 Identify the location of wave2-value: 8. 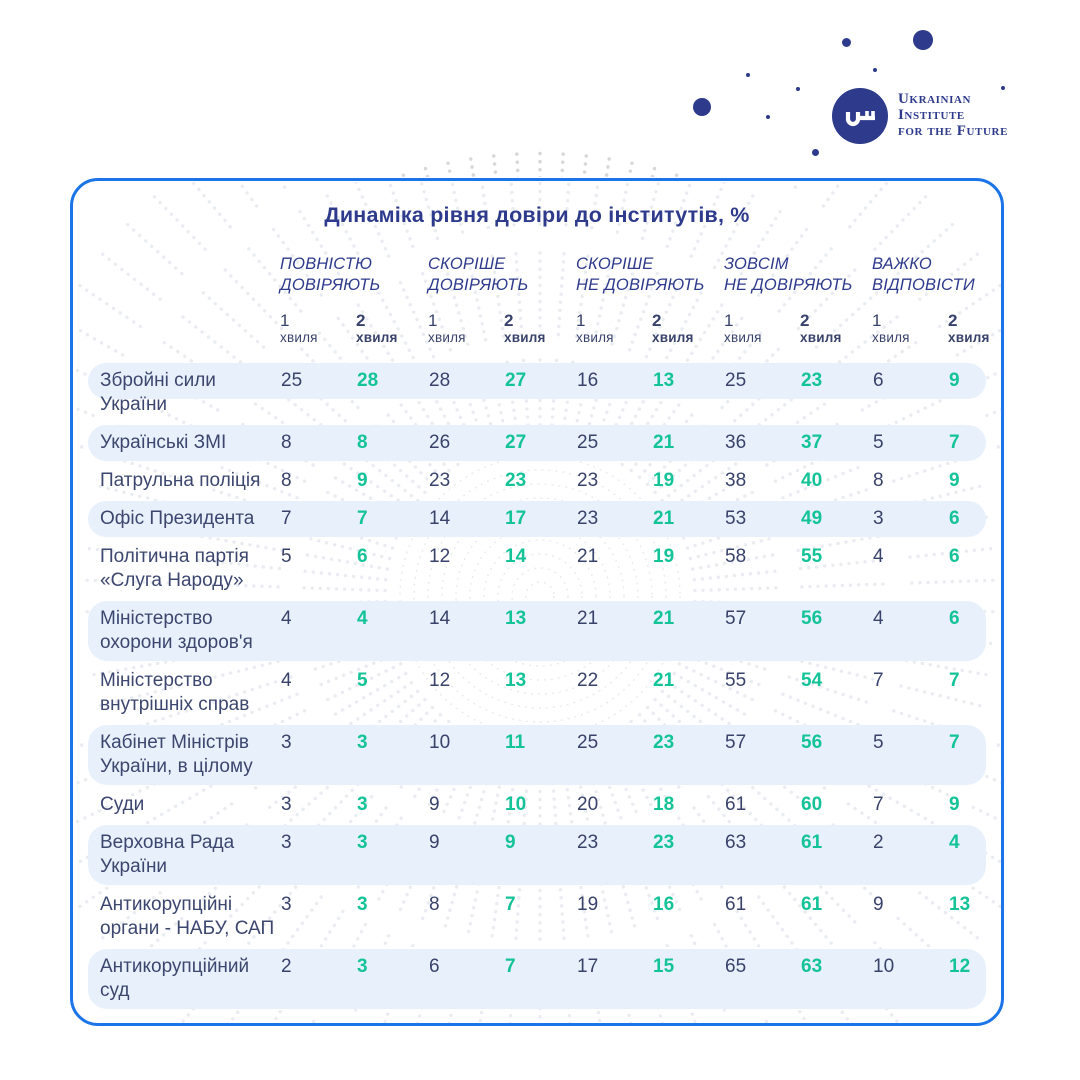
(362, 442).